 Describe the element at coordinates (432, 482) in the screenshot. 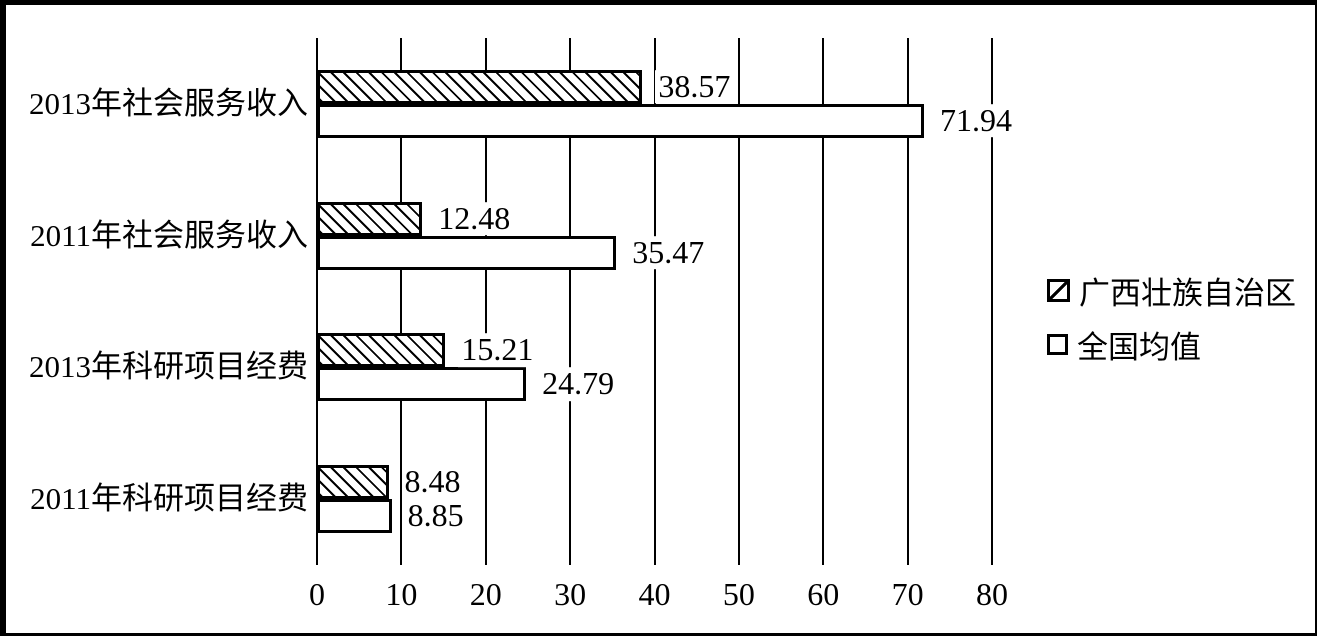

I see `value-label: 8.48` at that location.